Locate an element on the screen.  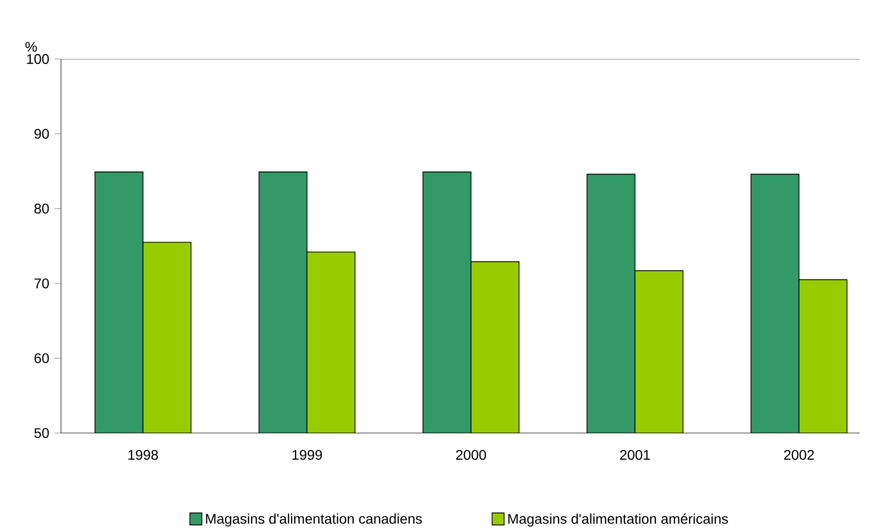
y-tick-label: 80 is located at coordinates (41, 209).